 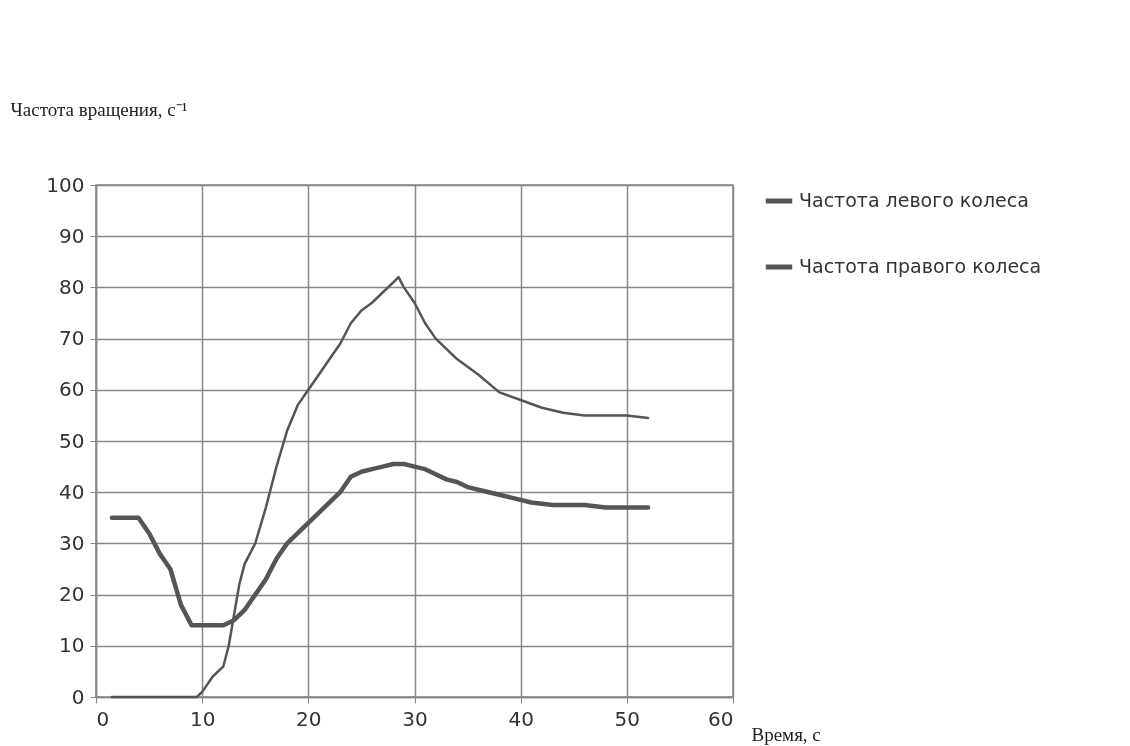 I want to click on x-tick-label: 40, so click(x=521, y=718).